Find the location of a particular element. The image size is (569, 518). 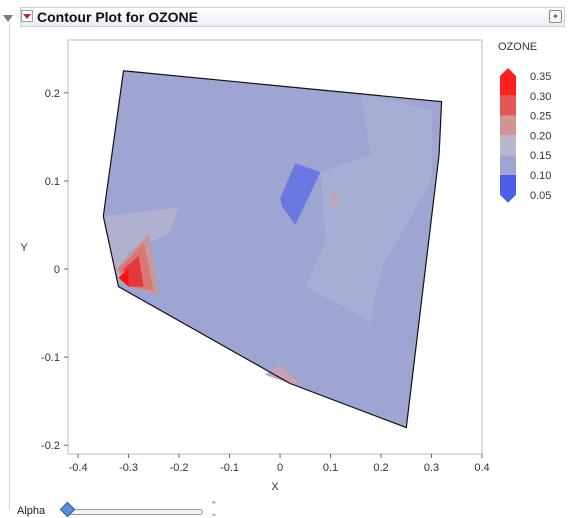

report-title: Contour Plot for OZONE is located at coordinates (117, 17).